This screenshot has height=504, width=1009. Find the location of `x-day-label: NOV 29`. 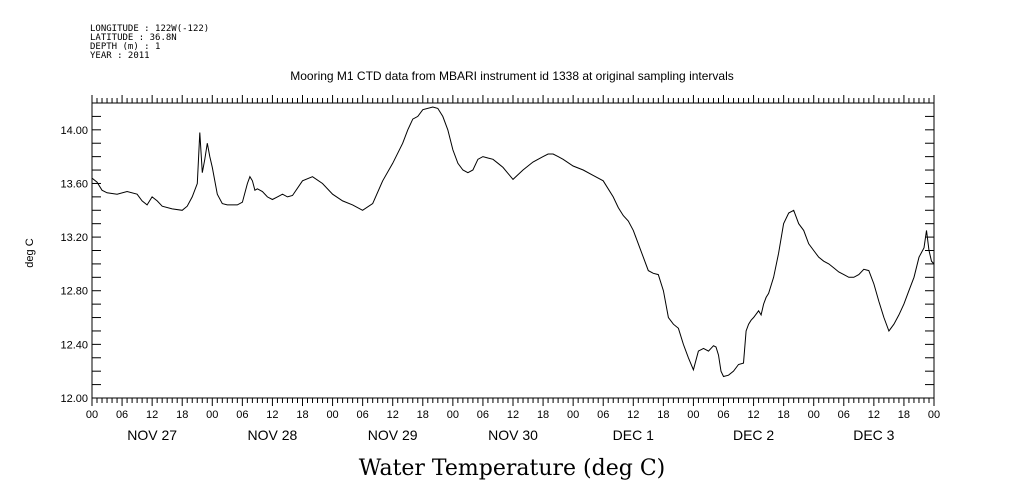

x-day-label: NOV 29 is located at coordinates (393, 435).